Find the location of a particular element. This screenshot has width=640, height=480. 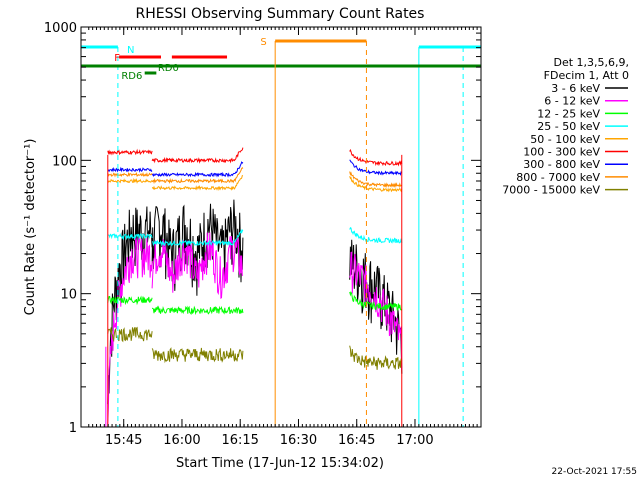

x-tick-label: 17:00 is located at coordinates (414, 440).